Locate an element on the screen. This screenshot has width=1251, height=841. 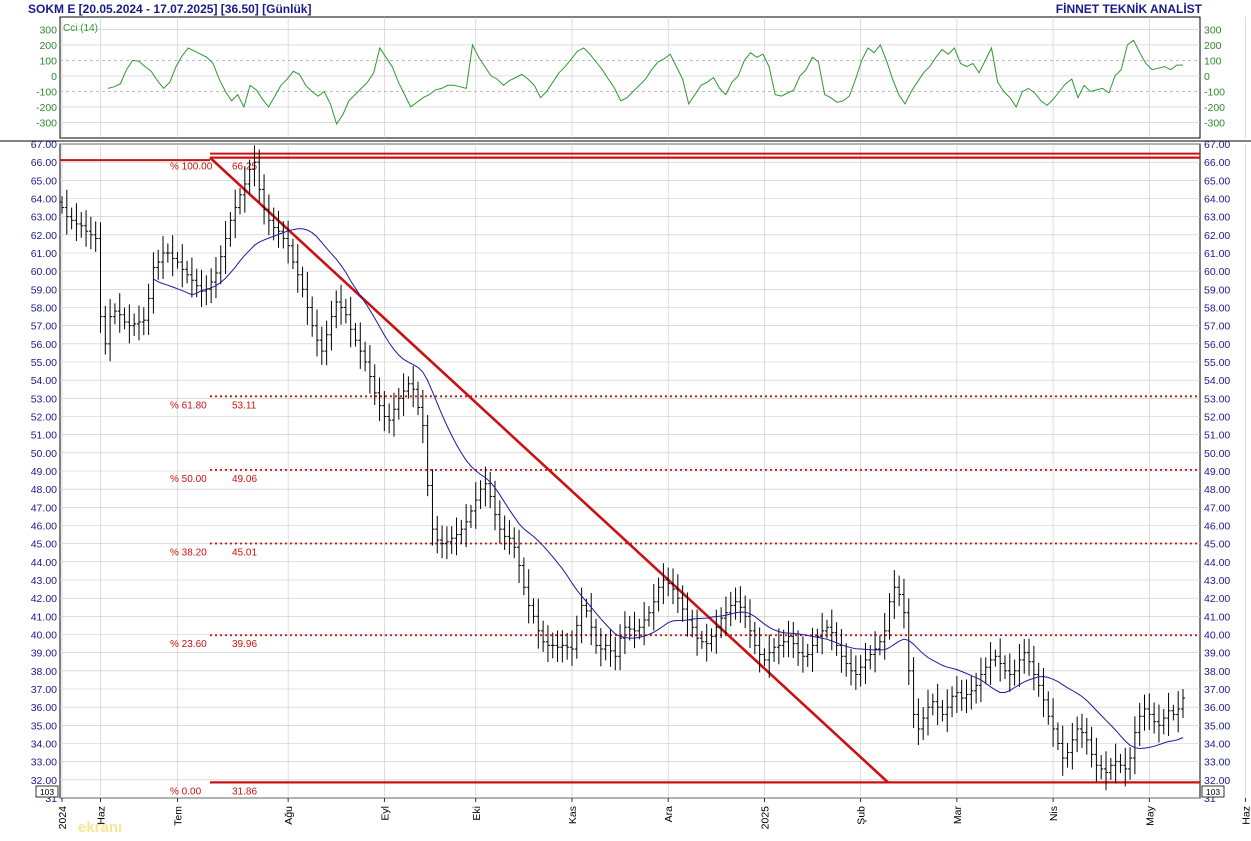
y-tick-label-left: 31 is located at coordinates (51, 799).